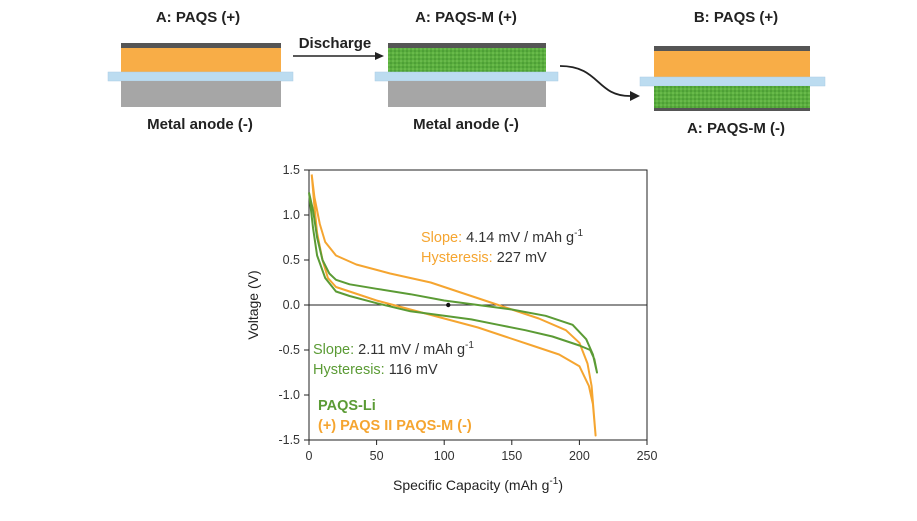  What do you see at coordinates (466, 124) in the screenshot?
I see `cell-b-anode-label: Metal anode (-)` at bounding box center [466, 124].